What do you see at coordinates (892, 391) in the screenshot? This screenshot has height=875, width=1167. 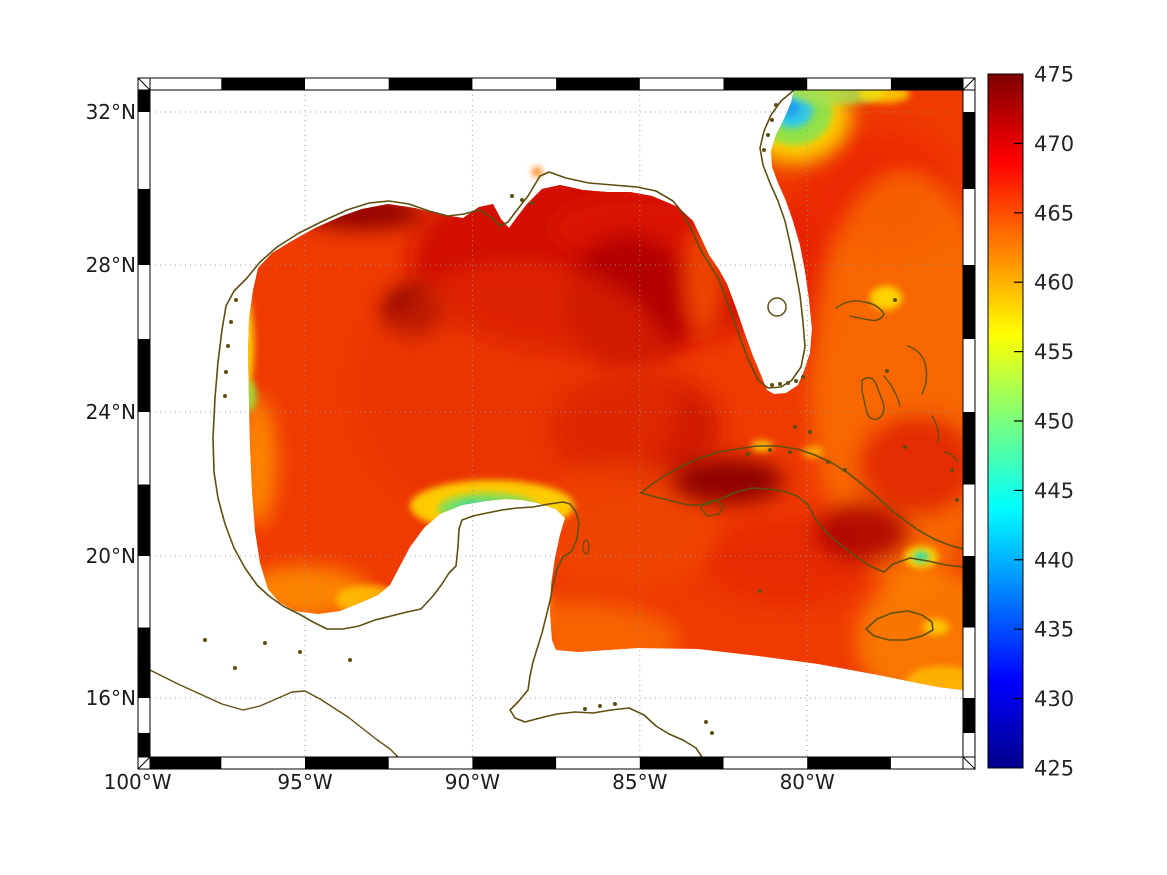 I see `bahamas-exuma` at bounding box center [892, 391].